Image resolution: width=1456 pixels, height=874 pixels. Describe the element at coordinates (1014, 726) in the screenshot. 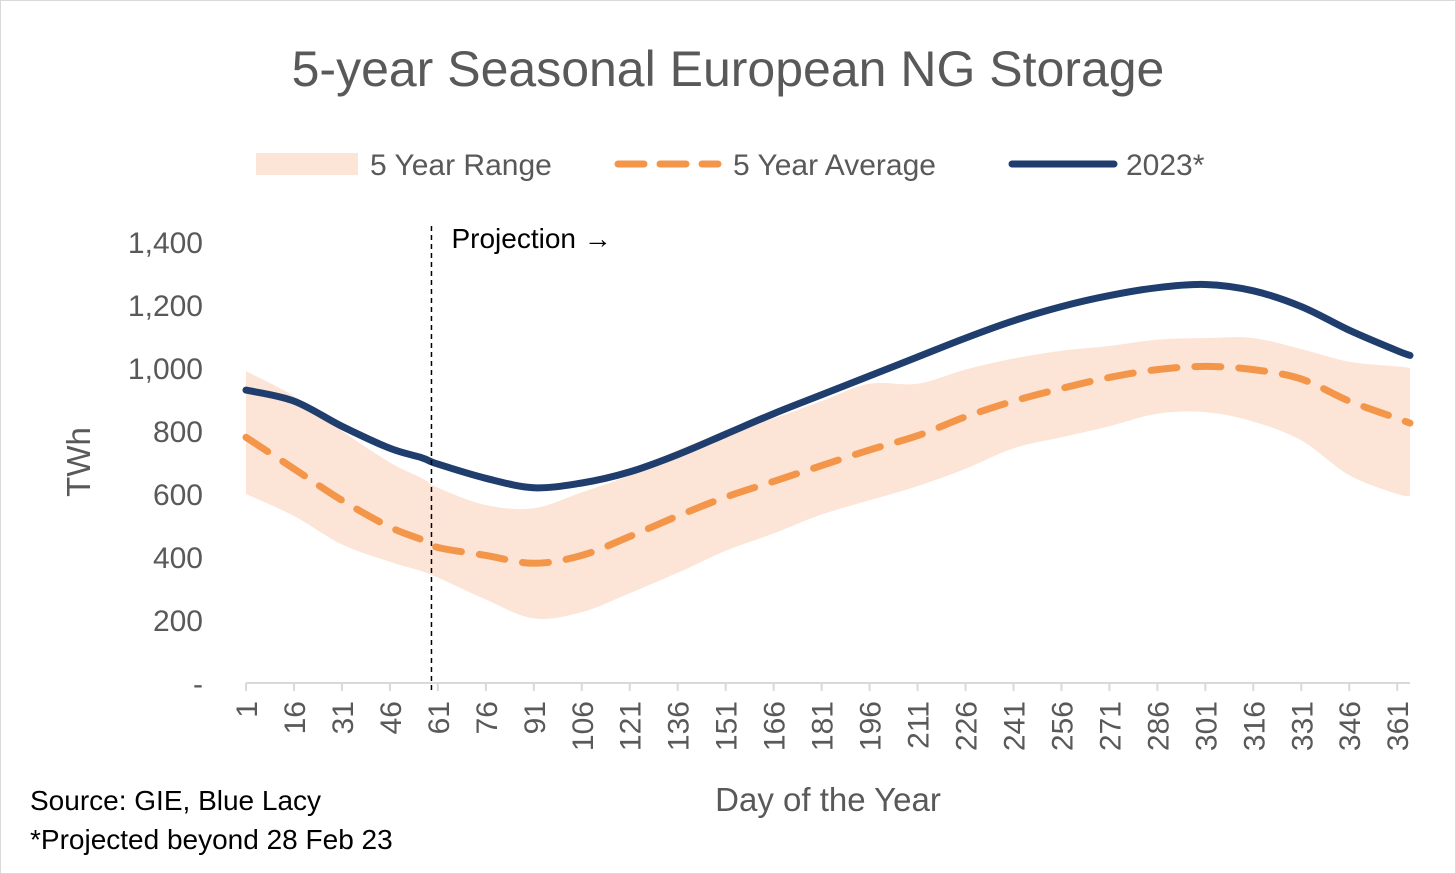

I see `x-tick-label: 241` at that location.